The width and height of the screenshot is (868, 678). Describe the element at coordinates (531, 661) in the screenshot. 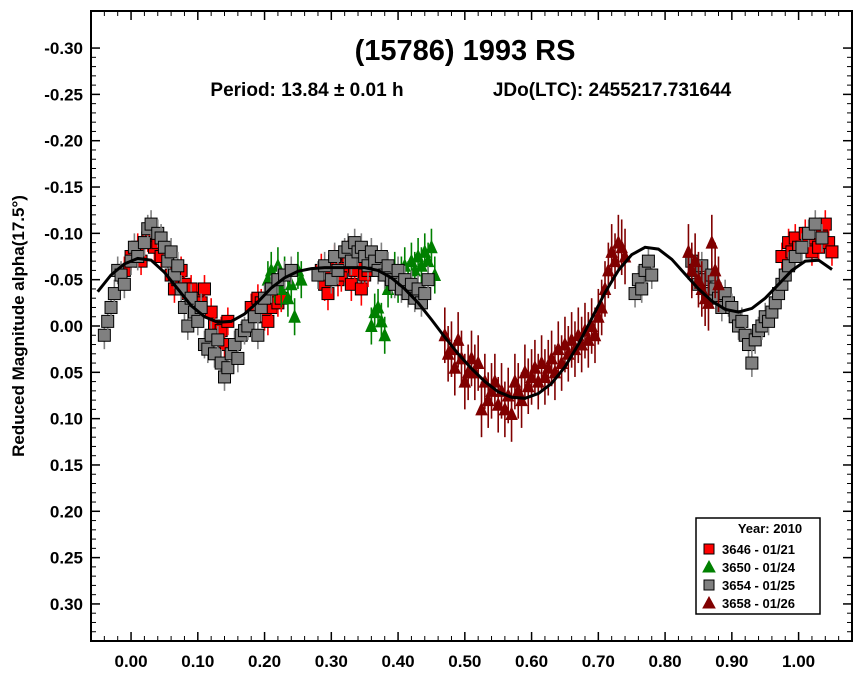

I see `x-tick-label: 0.60` at that location.